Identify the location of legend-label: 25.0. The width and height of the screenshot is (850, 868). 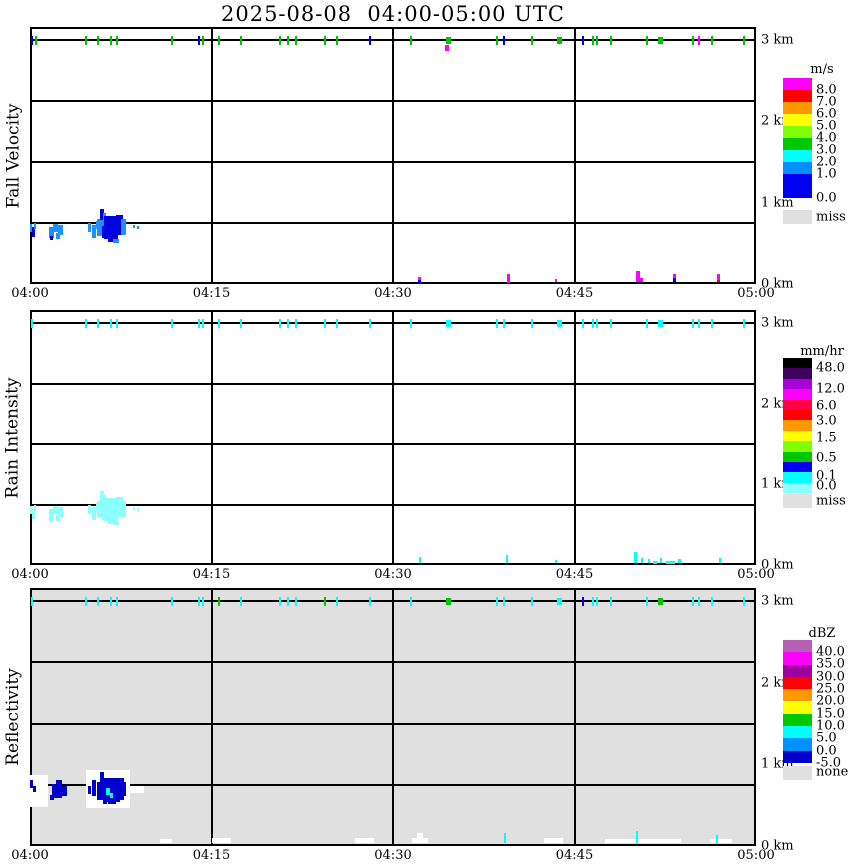
(830, 689).